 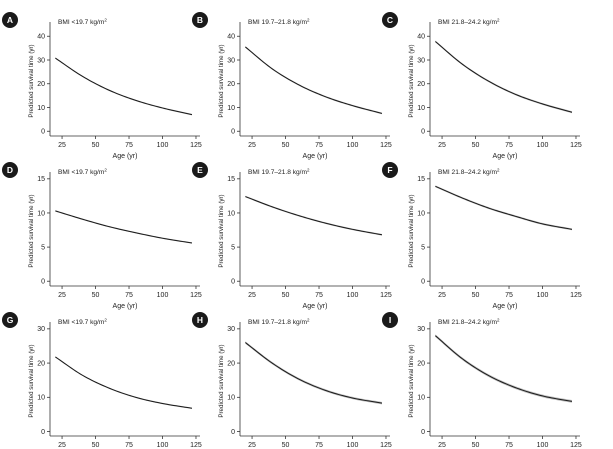 I want to click on panel-title: BMI 21.8–24.2 kg/m2, so click(x=469, y=321).